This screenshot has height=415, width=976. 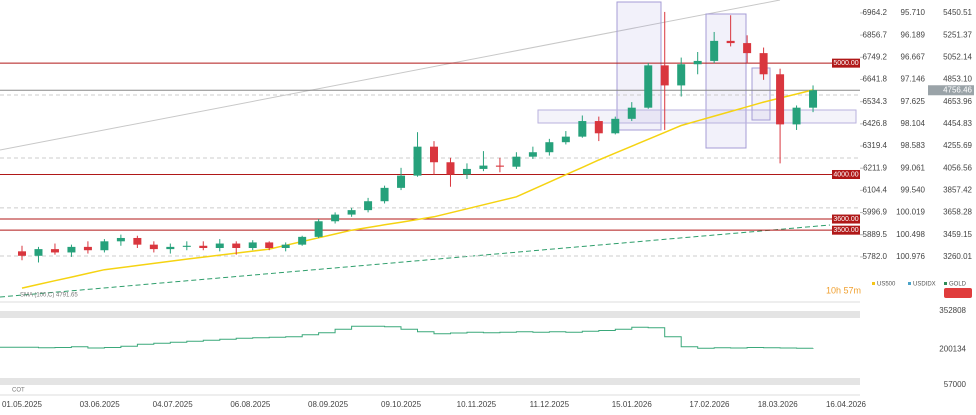 What do you see at coordinates (910, 256) in the screenshot?
I see `y-tick-label: 100.976` at bounding box center [910, 256].